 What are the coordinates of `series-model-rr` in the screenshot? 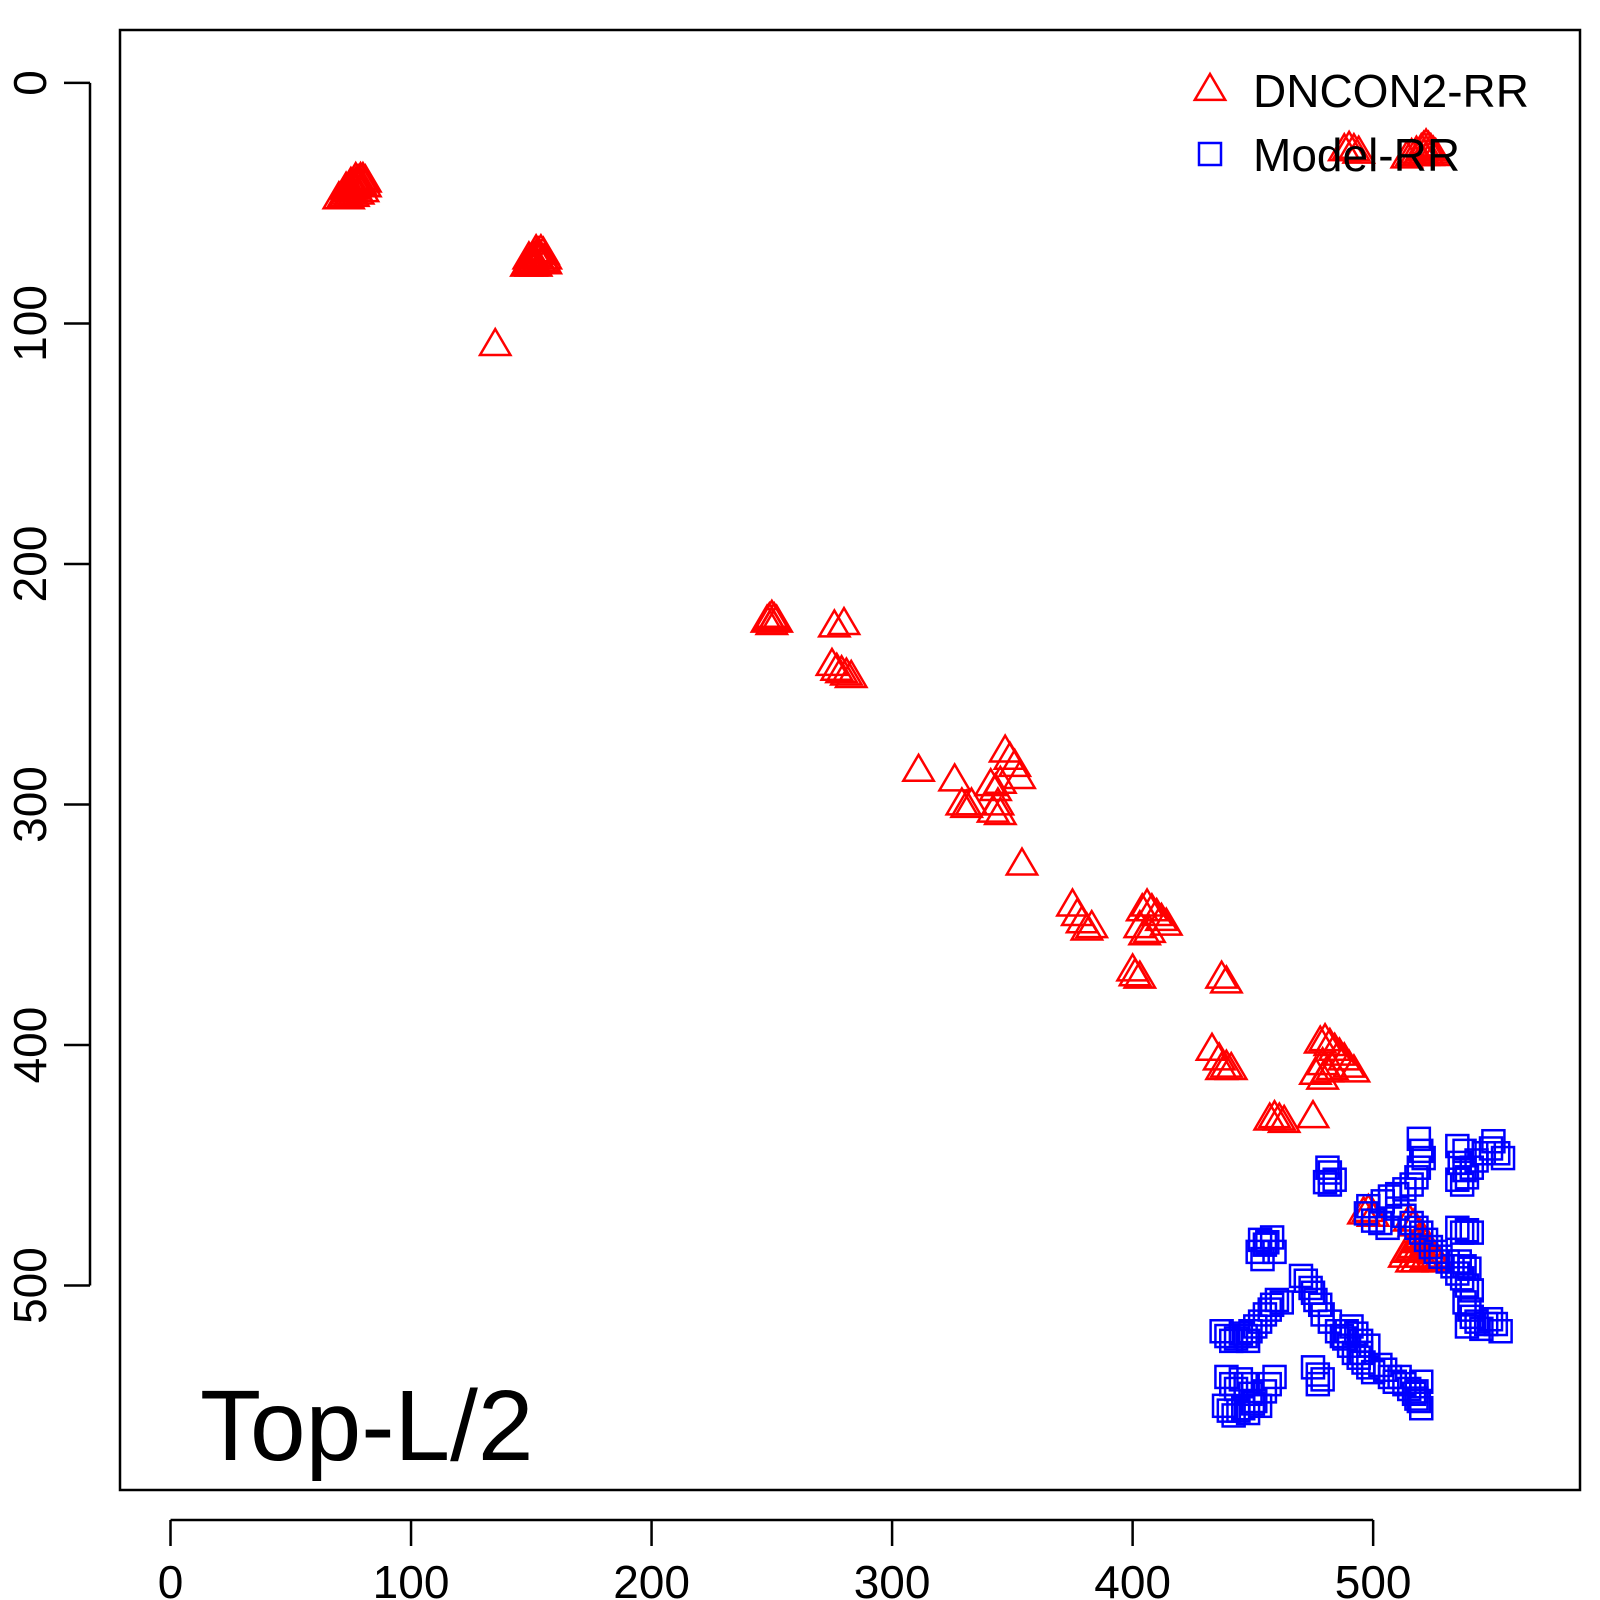 It's located at (1362, 1277).